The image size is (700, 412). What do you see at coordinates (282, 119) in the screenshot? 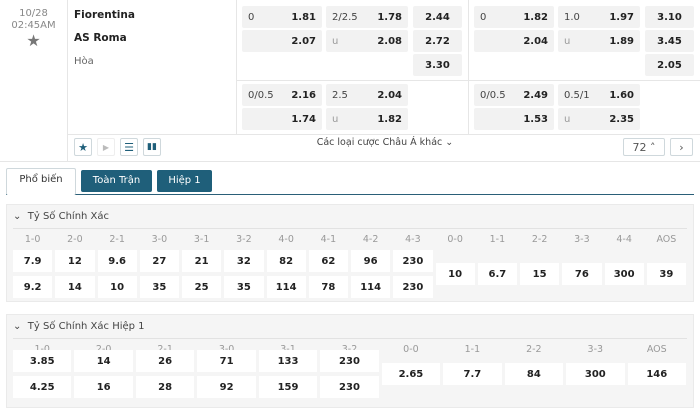
I see `alt-handicap-odds-button: 1.74` at bounding box center [282, 119].